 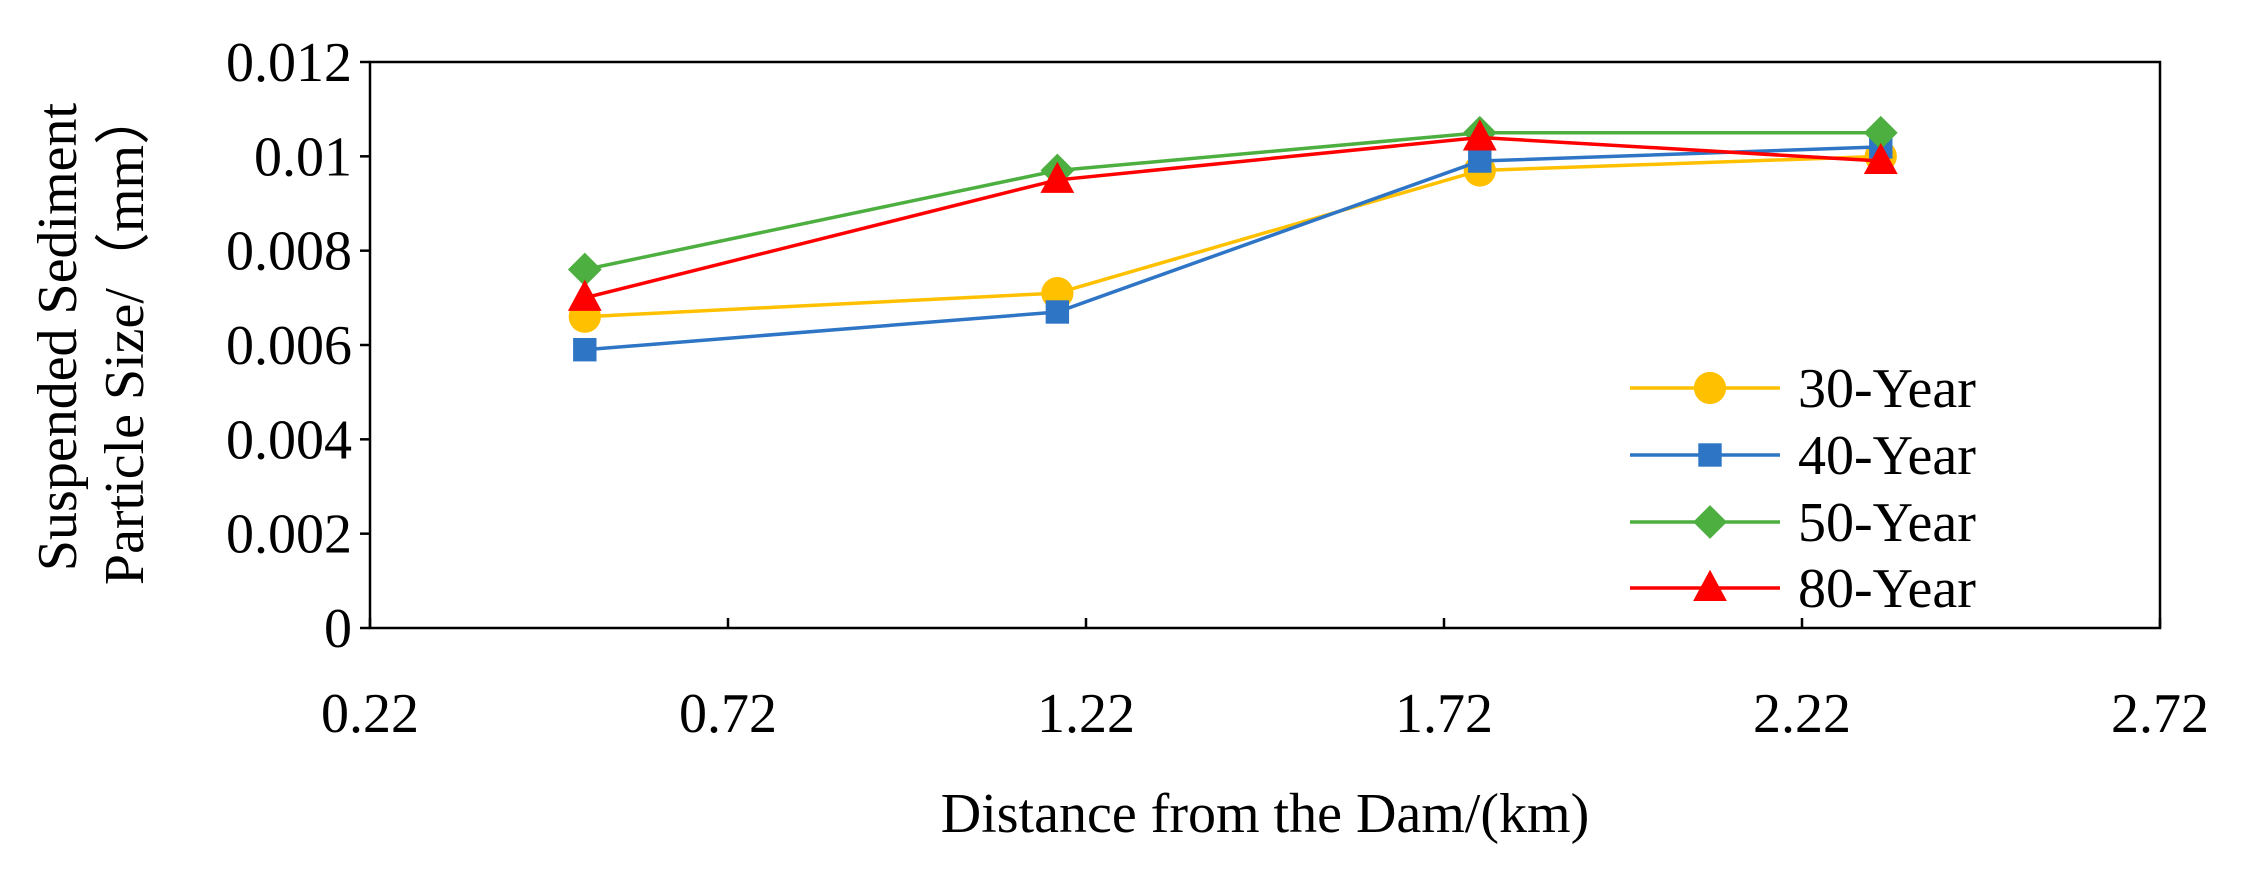 What do you see at coordinates (370, 714) in the screenshot?
I see `x-tick-label: 0.22` at bounding box center [370, 714].